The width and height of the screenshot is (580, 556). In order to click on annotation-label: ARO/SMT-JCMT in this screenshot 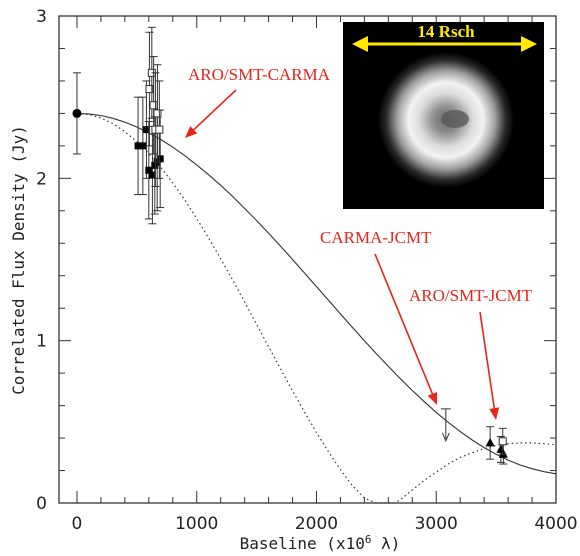, I will do `click(471, 295)`.